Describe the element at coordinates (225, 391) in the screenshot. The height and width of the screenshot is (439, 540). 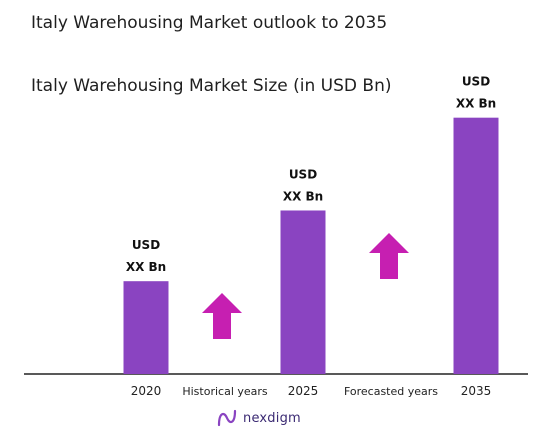
I see `period-label-1: Historical years` at that location.